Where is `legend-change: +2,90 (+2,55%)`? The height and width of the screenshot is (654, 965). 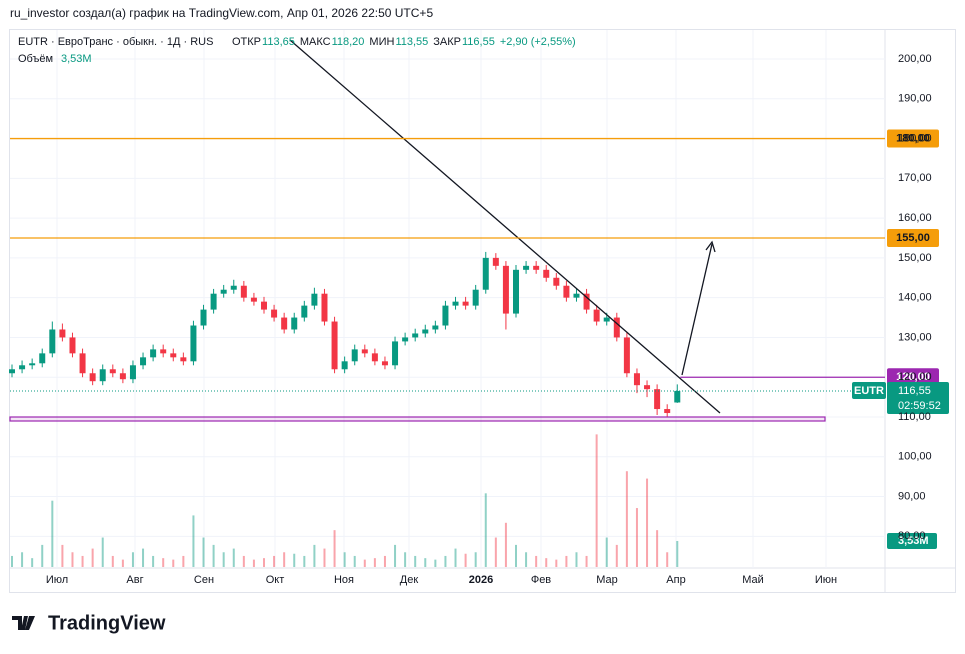 legend-change: +2,90 (+2,55%) is located at coordinates (538, 42).